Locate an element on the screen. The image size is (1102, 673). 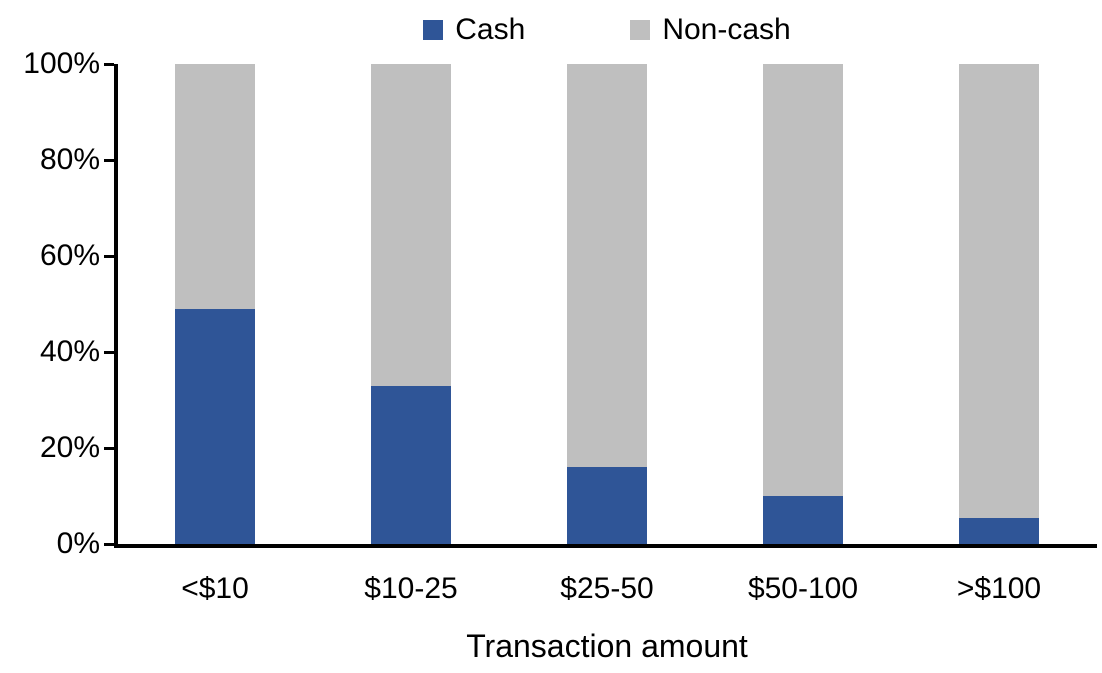
legend: Cash Non-cash is located at coordinates (607, 30).